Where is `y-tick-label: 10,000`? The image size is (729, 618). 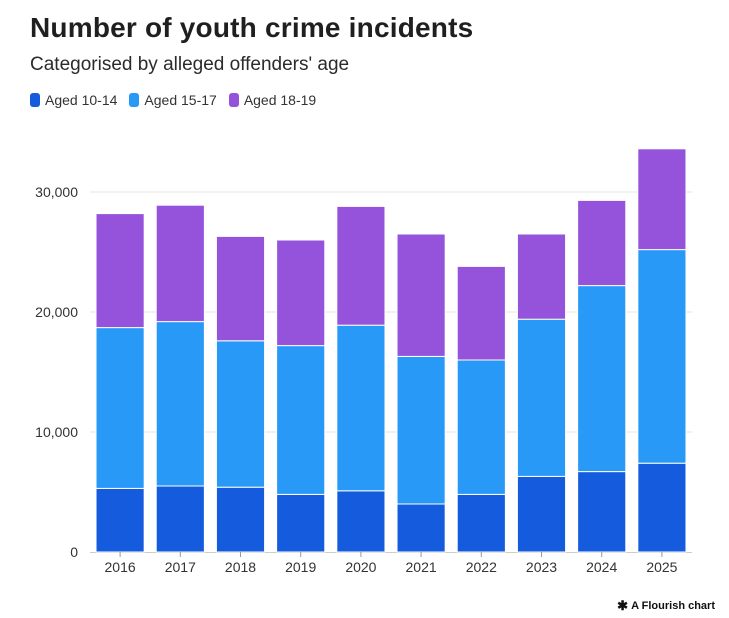
y-tick-label: 10,000 is located at coordinates (56, 432).